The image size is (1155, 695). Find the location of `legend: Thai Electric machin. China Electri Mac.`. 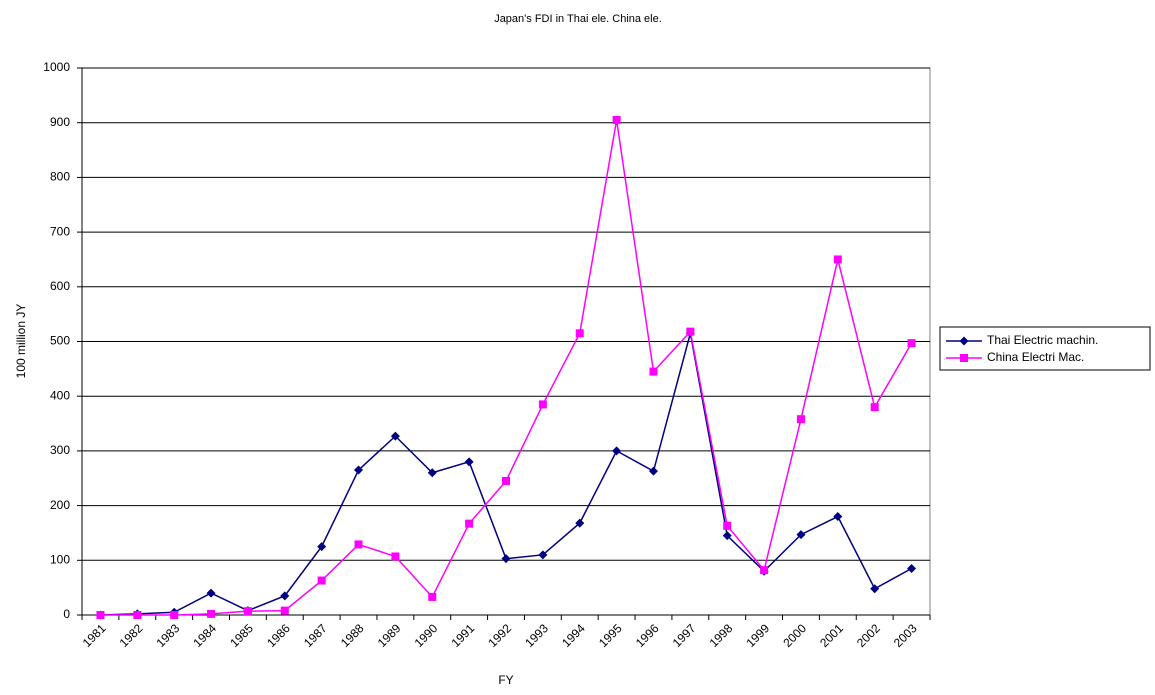

legend: Thai Electric machin. China Electri Mac. is located at coordinates (1045, 348).